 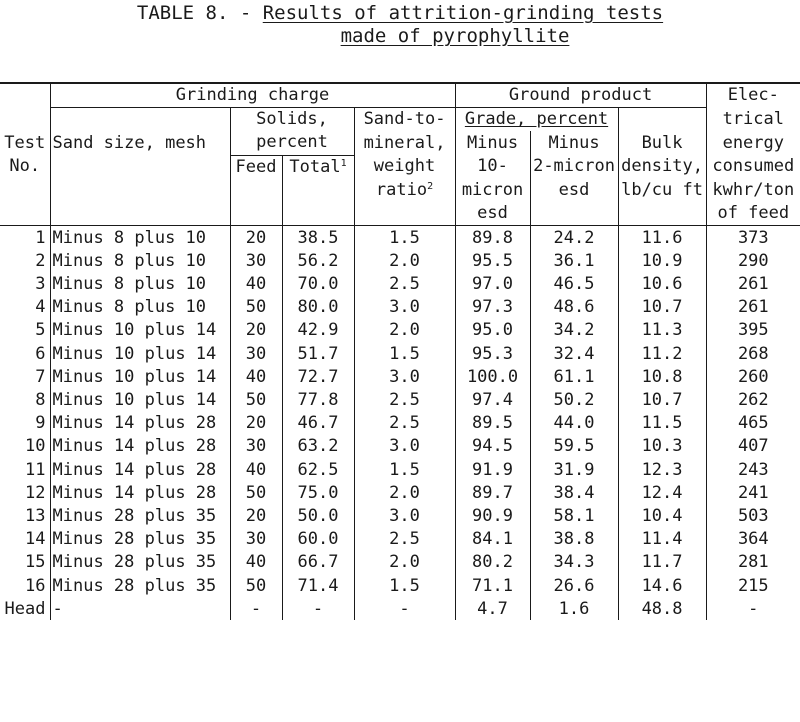 I want to click on electrical-energy-cell: 262, so click(x=752, y=400).